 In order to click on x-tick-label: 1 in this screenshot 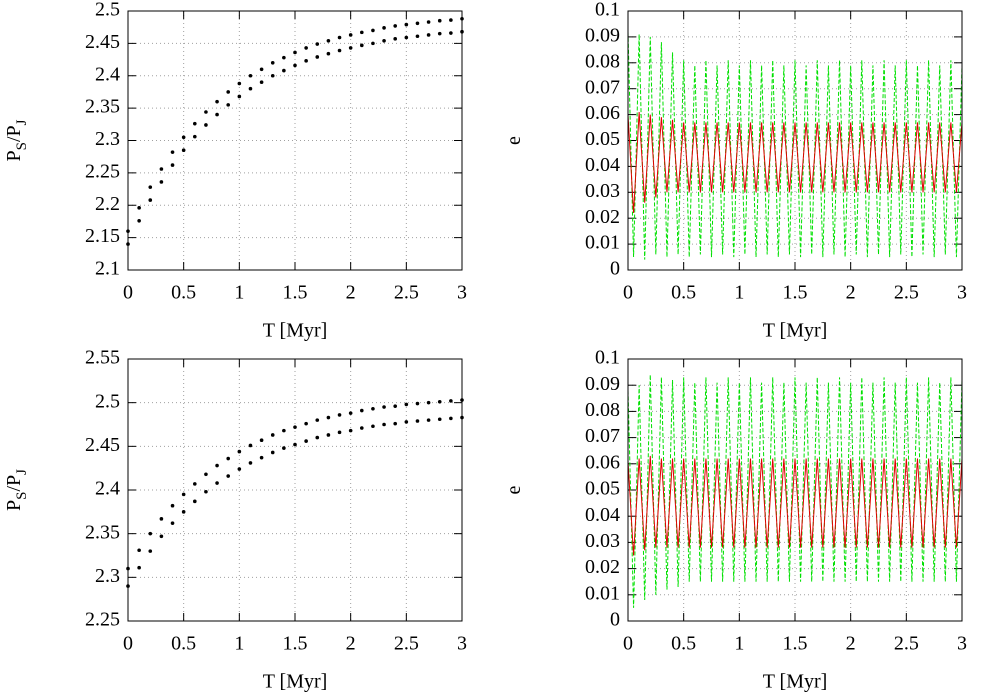, I will do `click(239, 644)`.